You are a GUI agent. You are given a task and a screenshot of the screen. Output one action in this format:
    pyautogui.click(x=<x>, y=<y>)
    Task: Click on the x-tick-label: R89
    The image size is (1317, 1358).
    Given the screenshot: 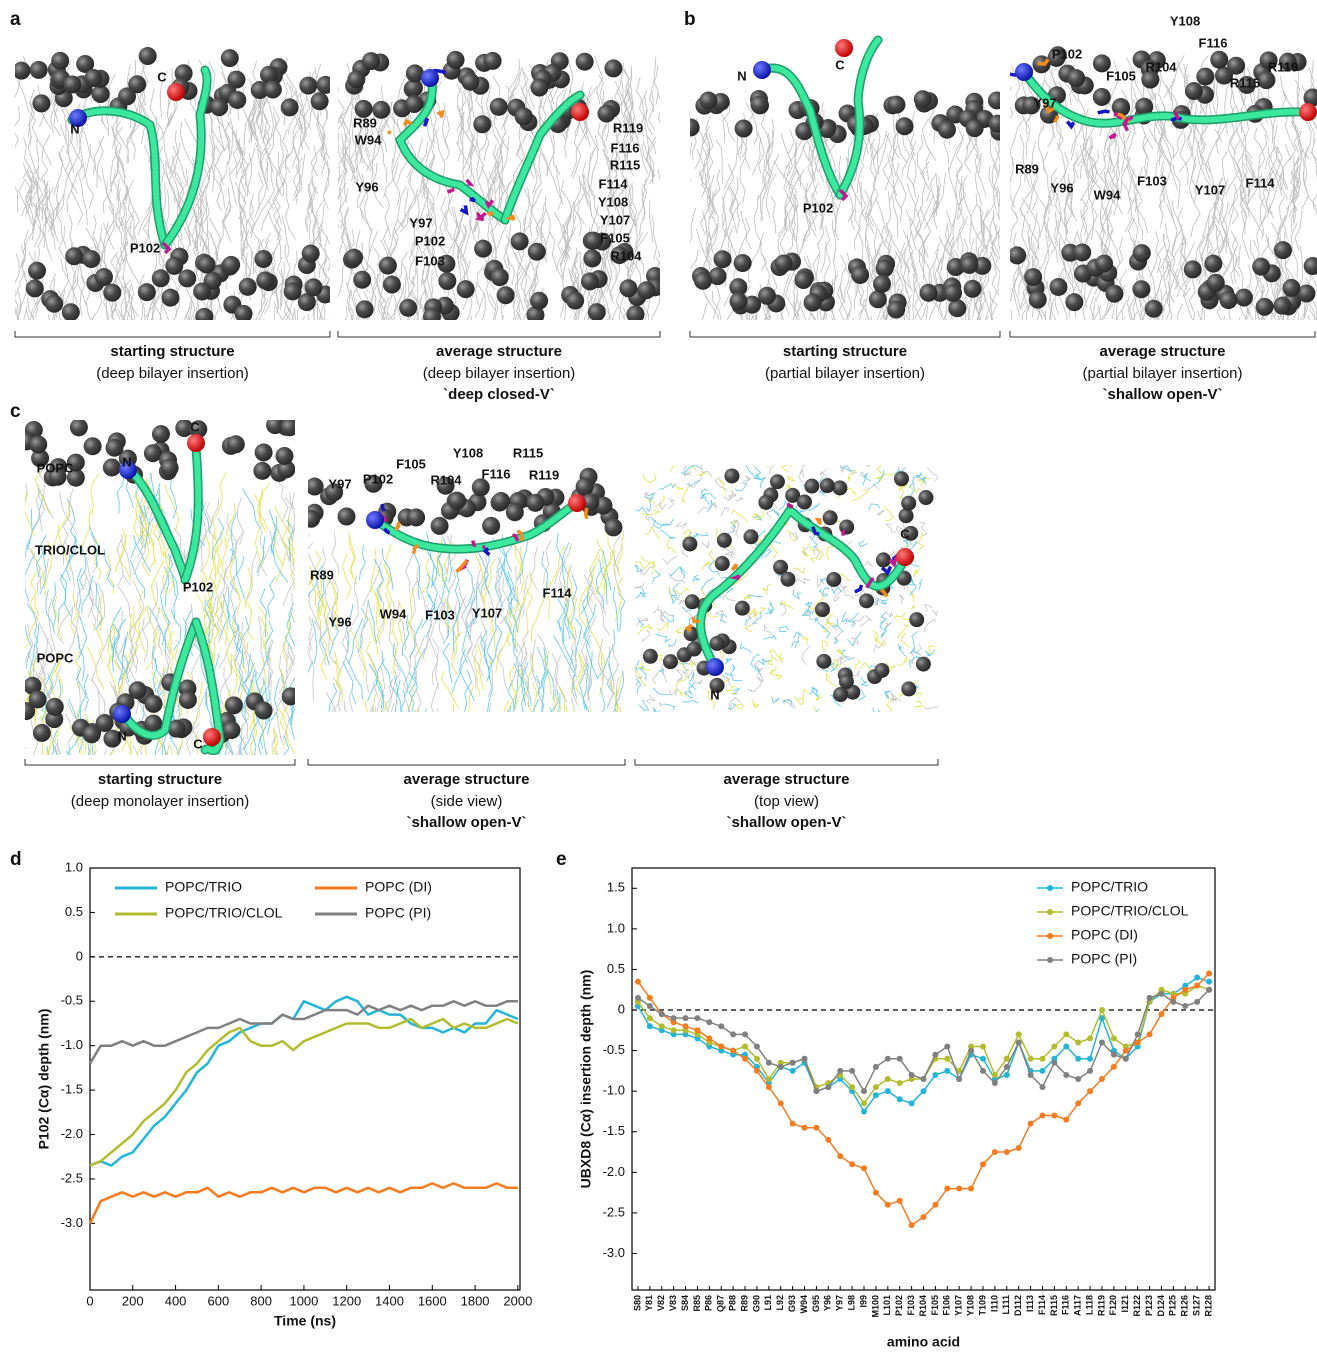 What is the action you would take?
    pyautogui.click(x=744, y=1303)
    